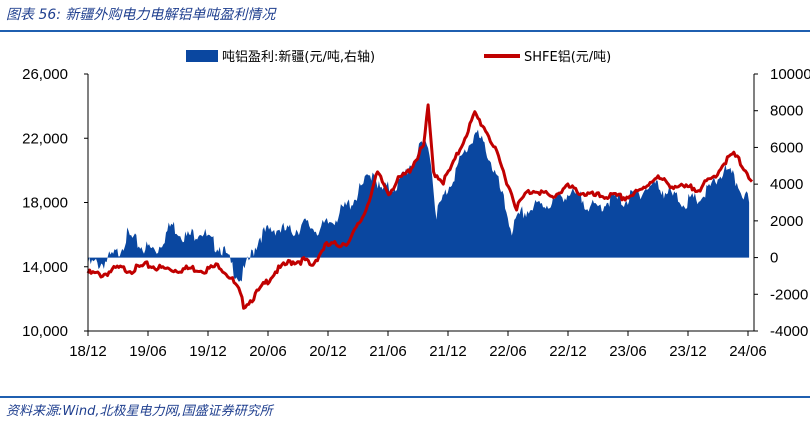  What do you see at coordinates (786, 184) in the screenshot?
I see `right-tick-label: 4000` at bounding box center [786, 184].